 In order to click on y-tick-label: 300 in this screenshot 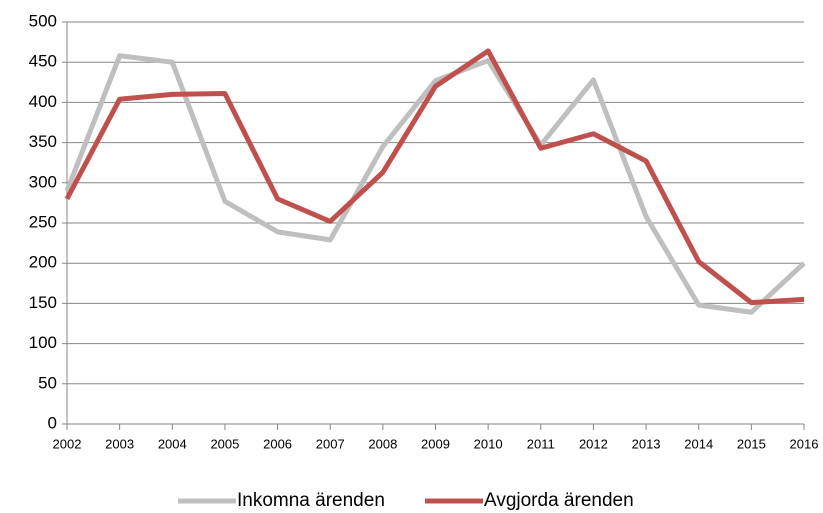, I will do `click(43, 181)`.